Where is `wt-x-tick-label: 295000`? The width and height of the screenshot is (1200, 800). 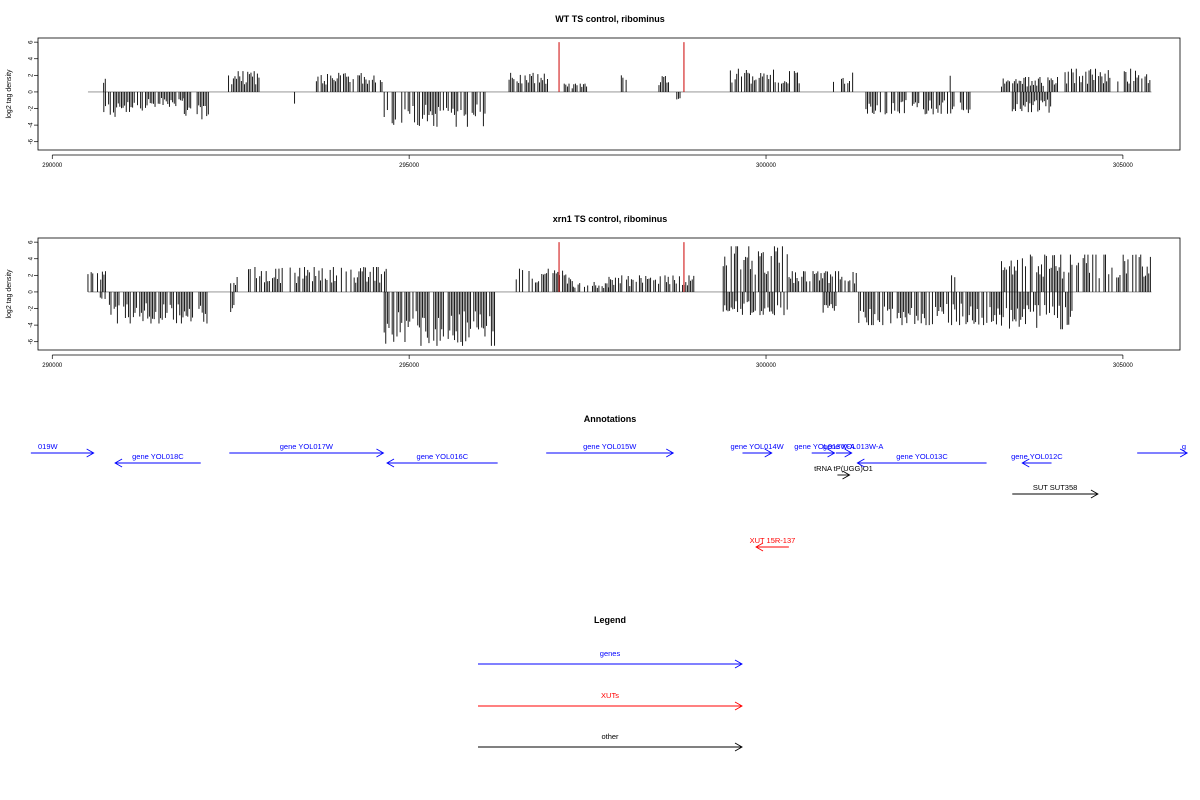
wt-x-tick-label: 295000 is located at coordinates (409, 166).